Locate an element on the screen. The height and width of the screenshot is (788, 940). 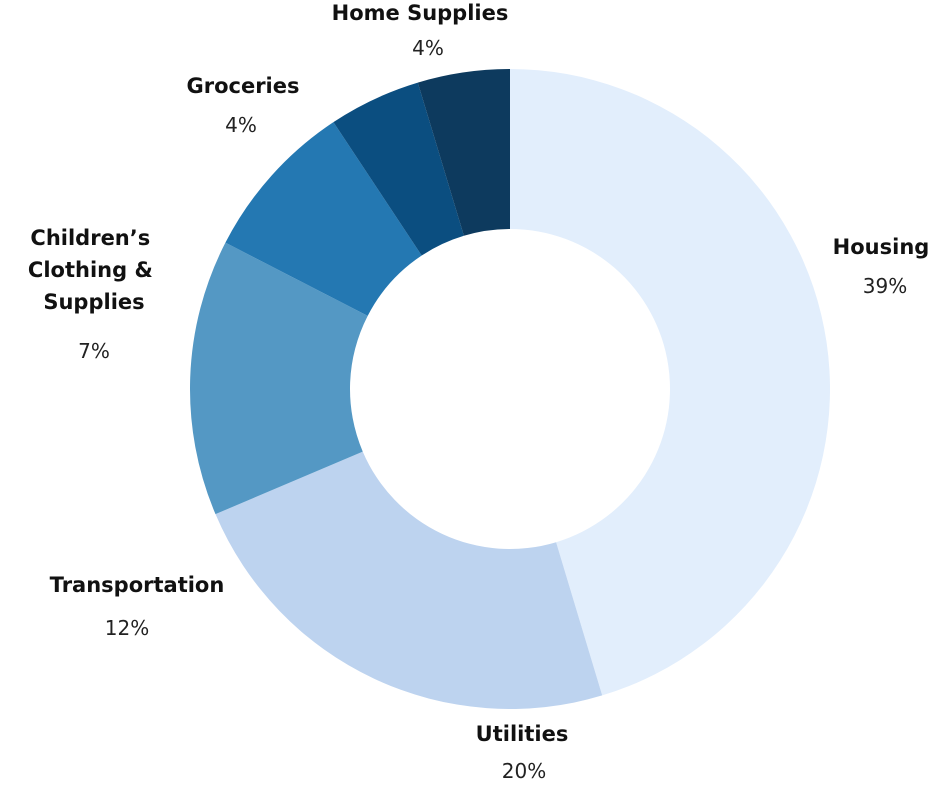
donut-slice-children-s-clothing-supplies is located at coordinates (323, 219).